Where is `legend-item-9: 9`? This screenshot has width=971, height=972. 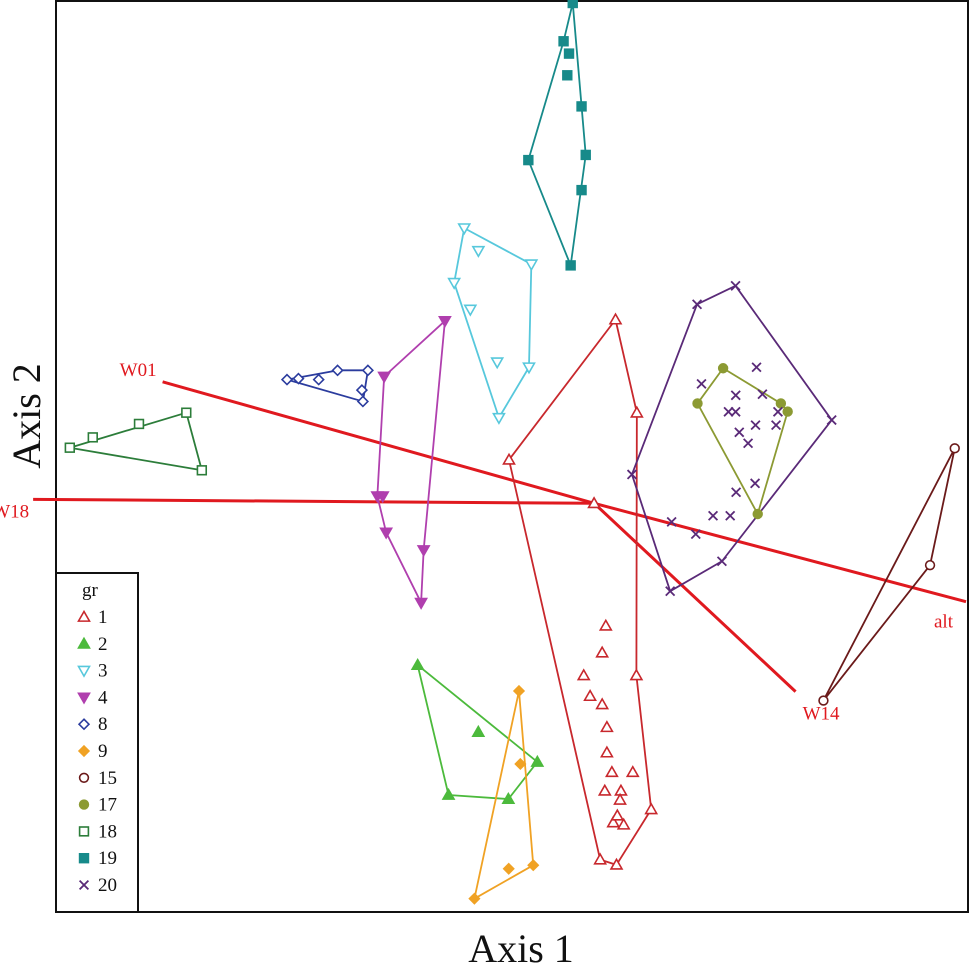
legend-item-9: 9 is located at coordinates (92, 751).